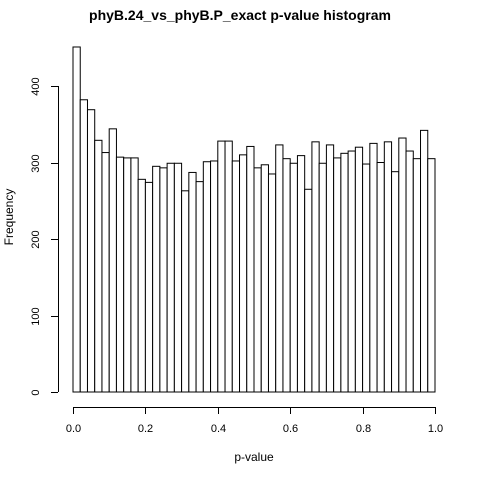 This screenshot has width=480, height=480. I want to click on x-tick-label: 0.6, so click(290, 429).